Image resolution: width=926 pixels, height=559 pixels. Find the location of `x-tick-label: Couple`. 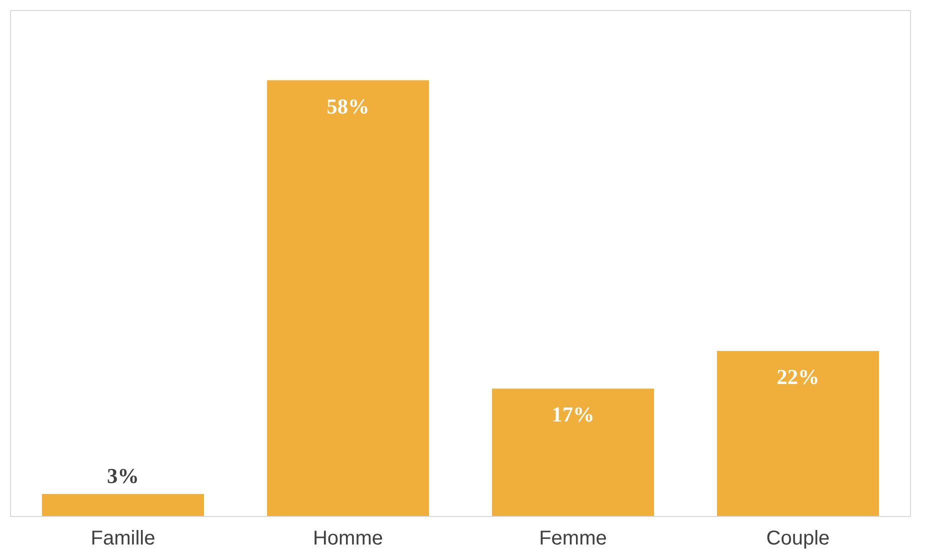

x-tick-label: Couple is located at coordinates (798, 539).